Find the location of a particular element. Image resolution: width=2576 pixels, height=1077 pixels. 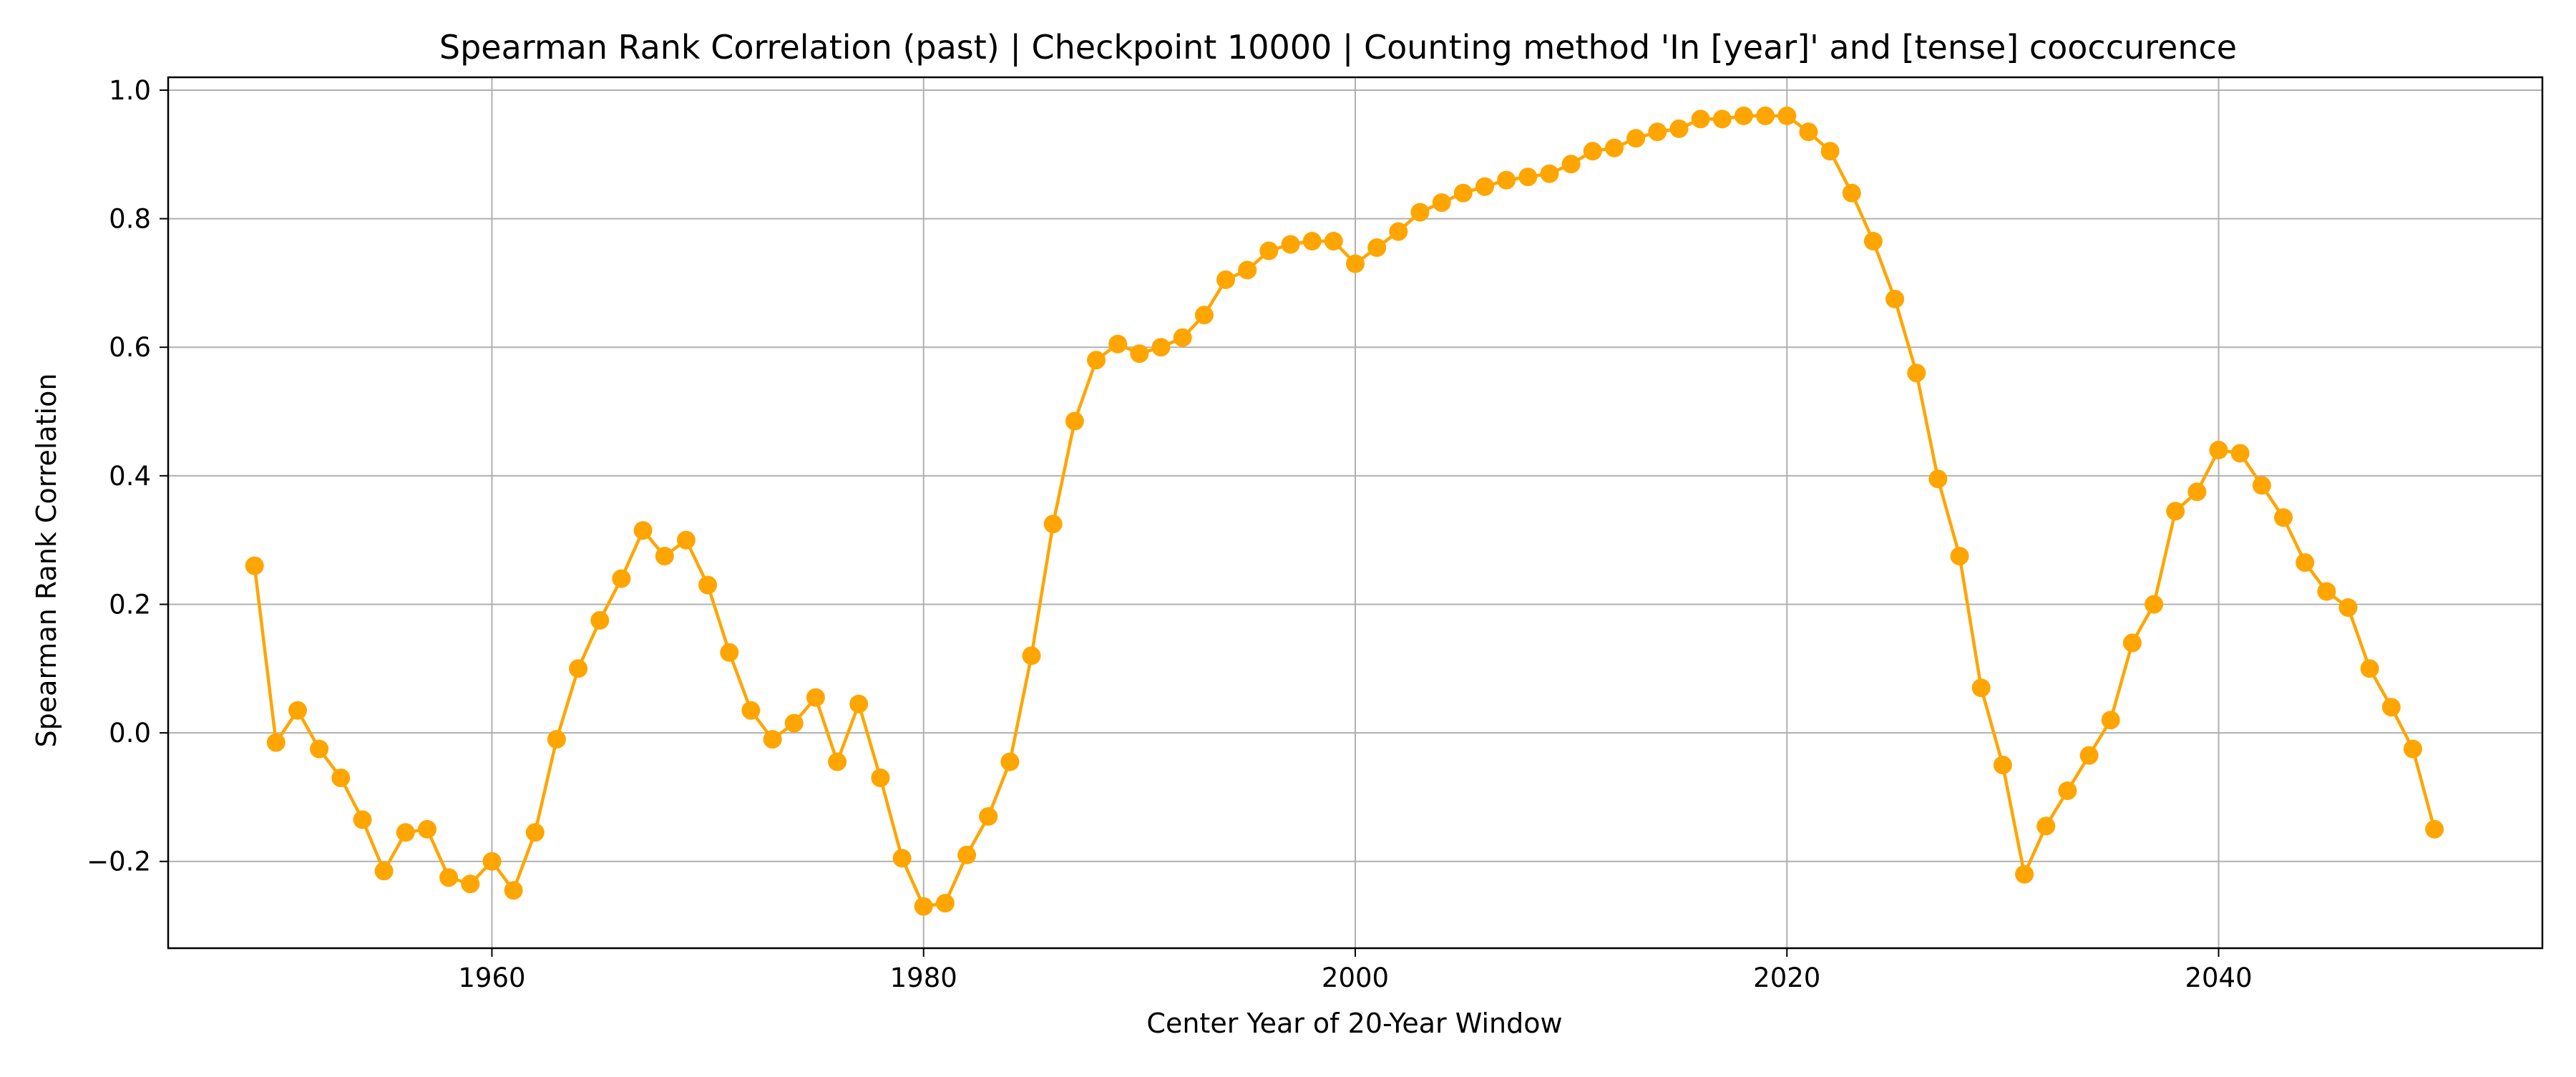

x-tick-label: 1960 is located at coordinates (491, 978).